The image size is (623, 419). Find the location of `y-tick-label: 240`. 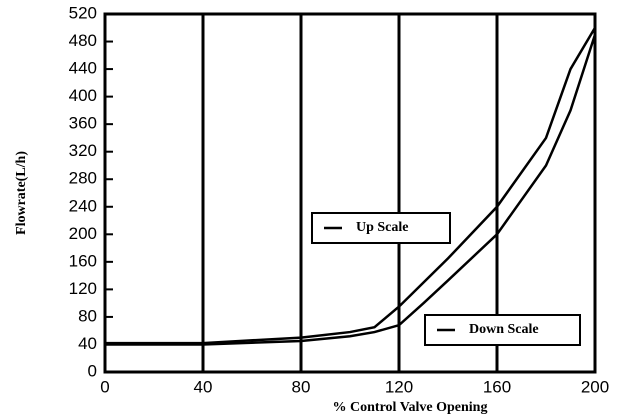

y-tick-label: 240 is located at coordinates (83, 205).